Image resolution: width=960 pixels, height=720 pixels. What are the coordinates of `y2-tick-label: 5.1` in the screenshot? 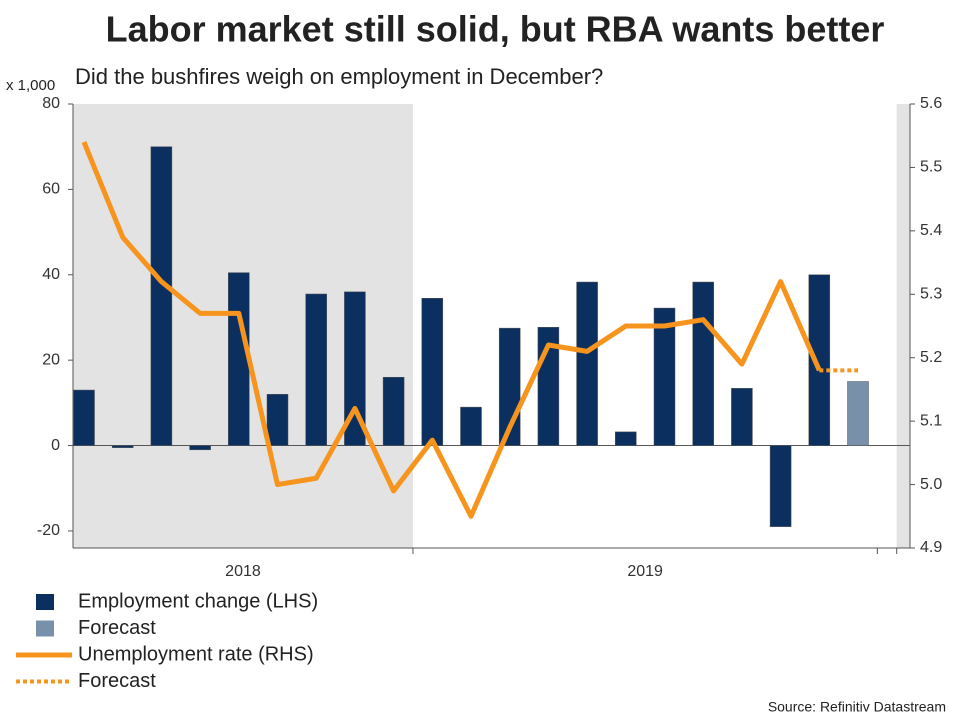 It's located at (931, 420).